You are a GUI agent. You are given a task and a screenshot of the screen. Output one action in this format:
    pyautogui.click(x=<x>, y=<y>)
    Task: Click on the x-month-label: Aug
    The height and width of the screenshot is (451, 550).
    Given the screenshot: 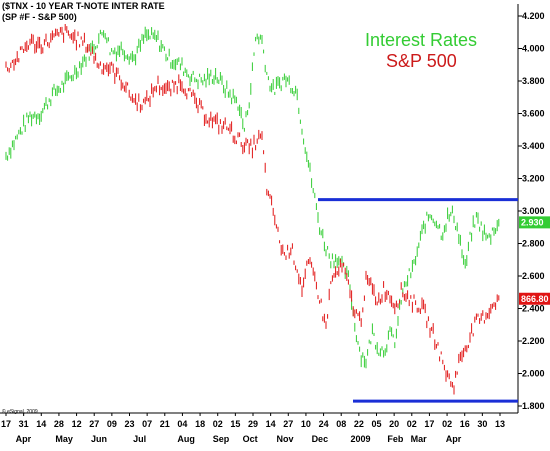 What is the action you would take?
    pyautogui.click(x=186, y=439)
    